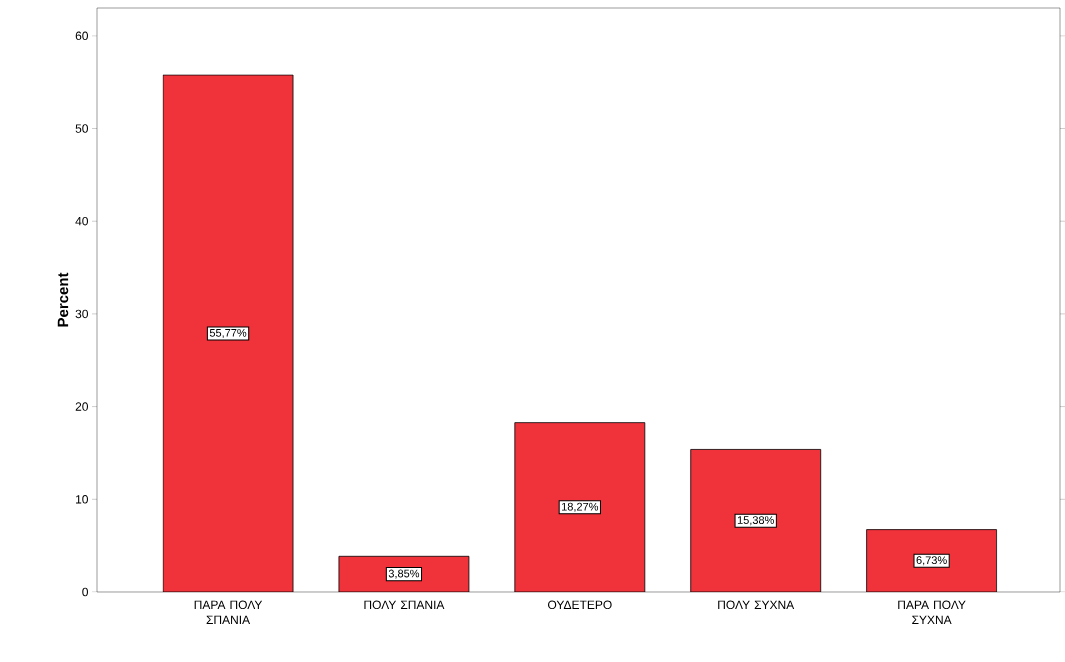 This screenshot has height=662, width=1065. Describe the element at coordinates (81, 36) in the screenshot. I see `y-tick-label: 60` at that location.